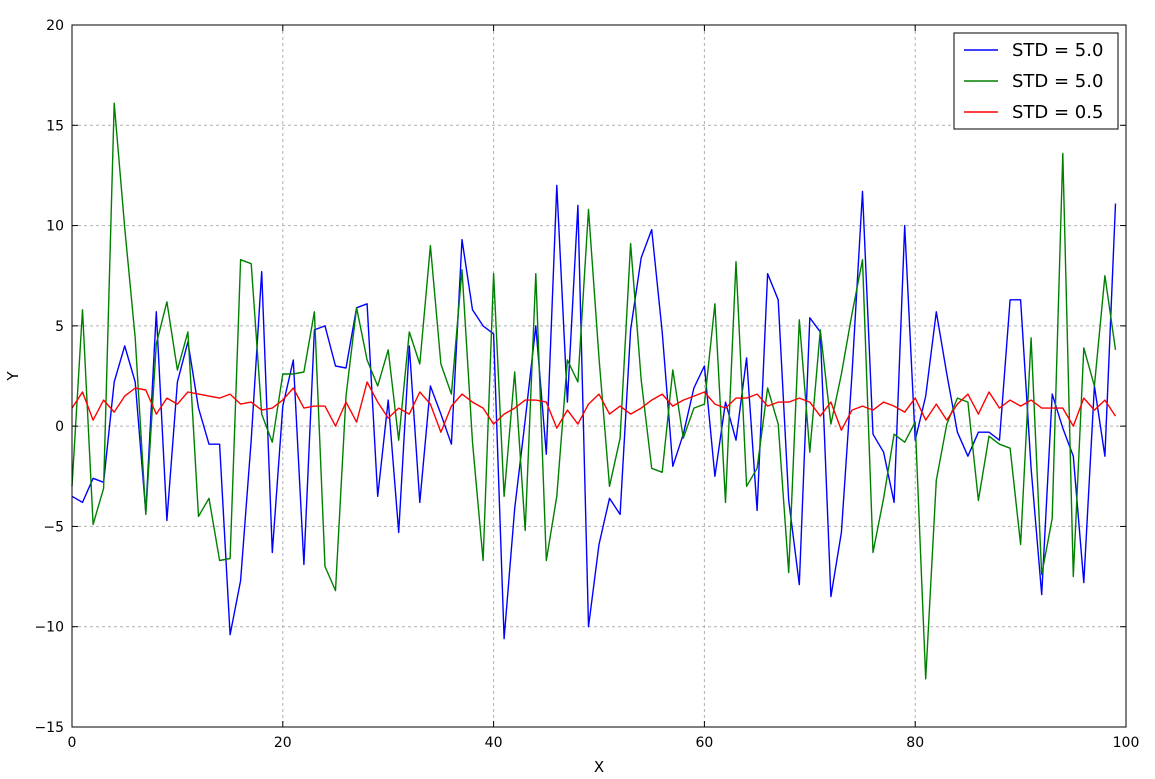  Describe the element at coordinates (599, 767) in the screenshot. I see `x-axis-label: X` at that location.